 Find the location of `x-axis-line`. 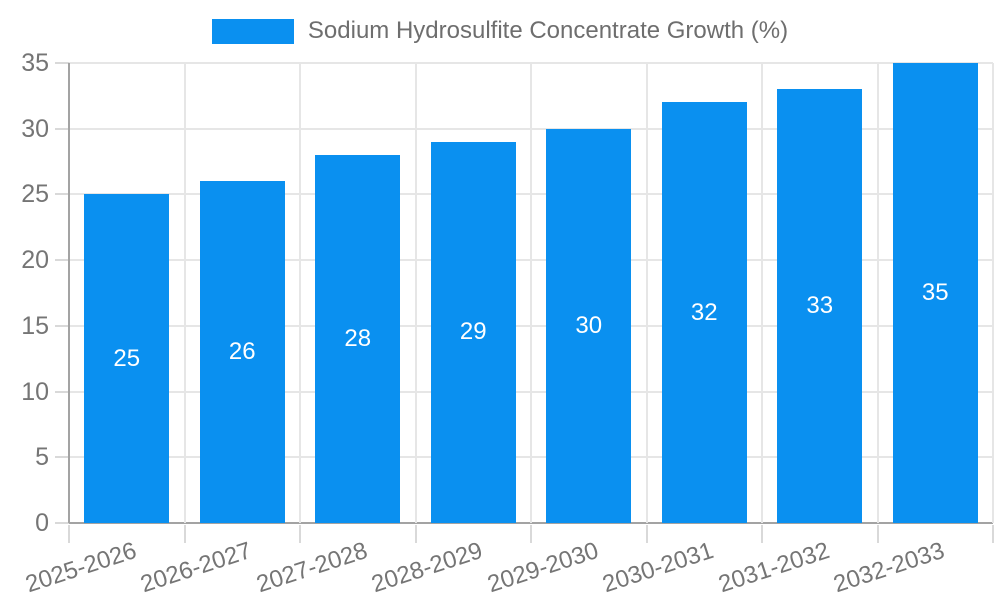

x-axis-line is located at coordinates (531, 523).